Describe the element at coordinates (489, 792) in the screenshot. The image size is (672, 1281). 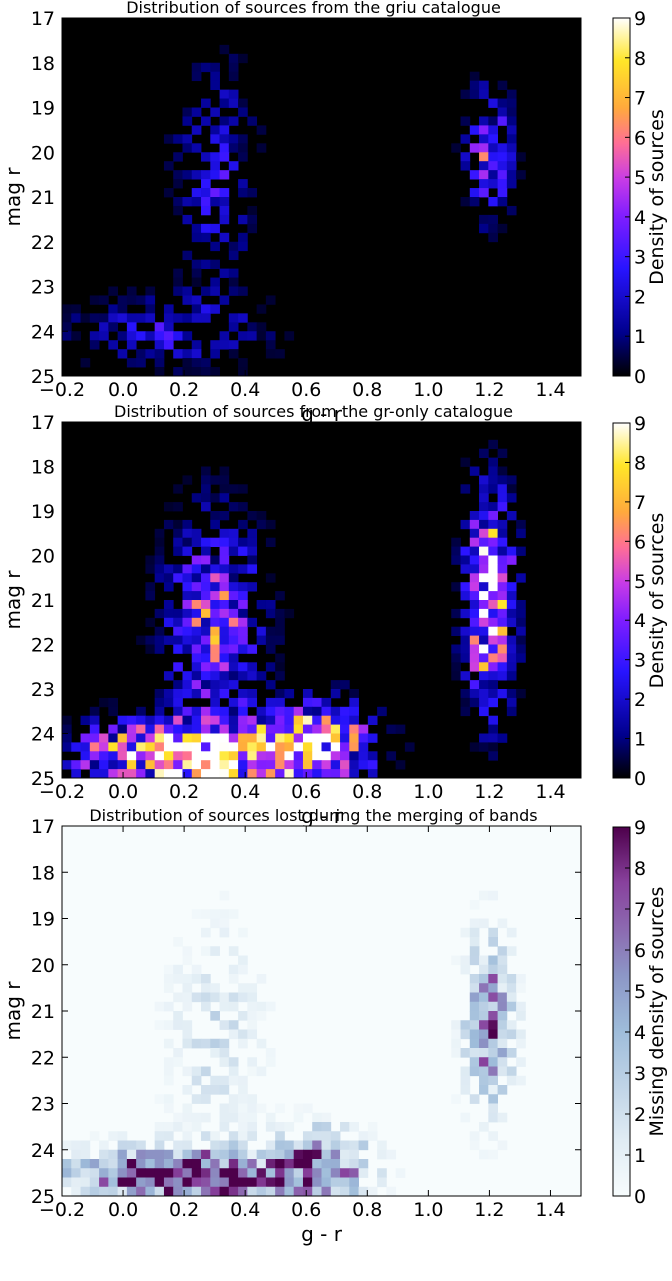
I see `x-tick-label: 1.2` at that location.